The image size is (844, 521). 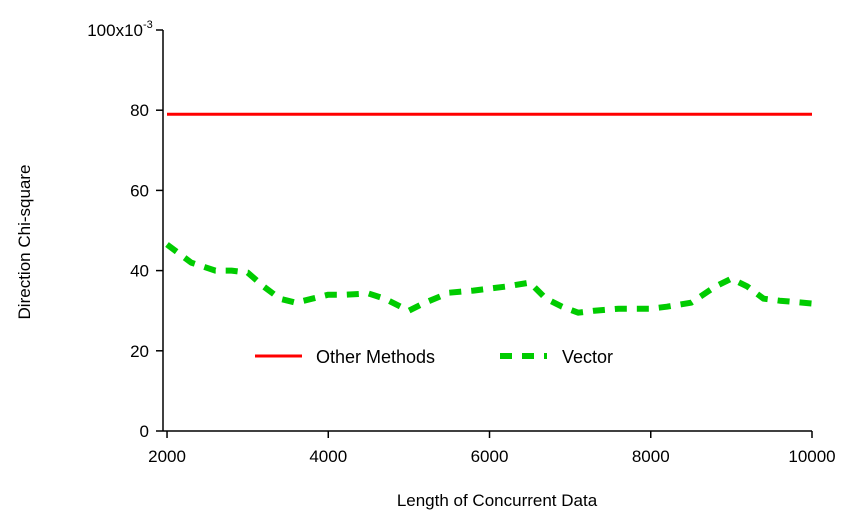 What do you see at coordinates (587, 357) in the screenshot?
I see `legend-label-vector: Vector` at bounding box center [587, 357].